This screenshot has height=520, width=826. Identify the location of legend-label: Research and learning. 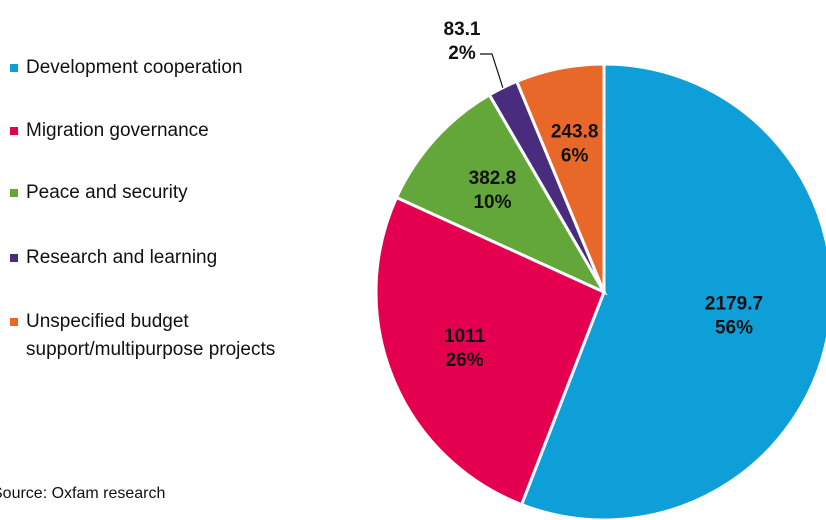
(121, 257).